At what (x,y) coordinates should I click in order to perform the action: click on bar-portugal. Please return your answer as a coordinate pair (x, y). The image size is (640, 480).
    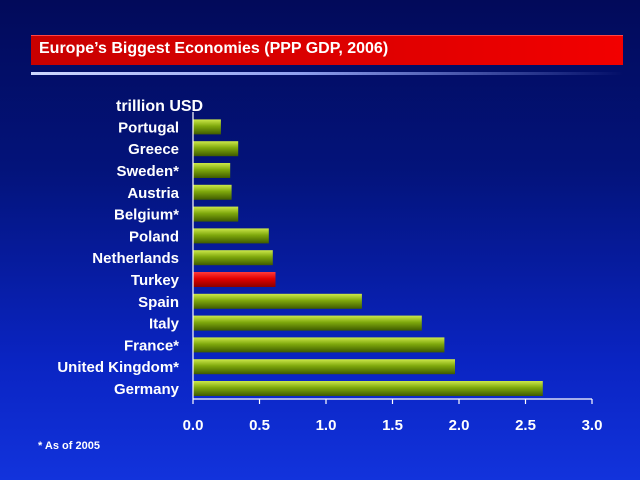
    Looking at the image, I should click on (207, 127).